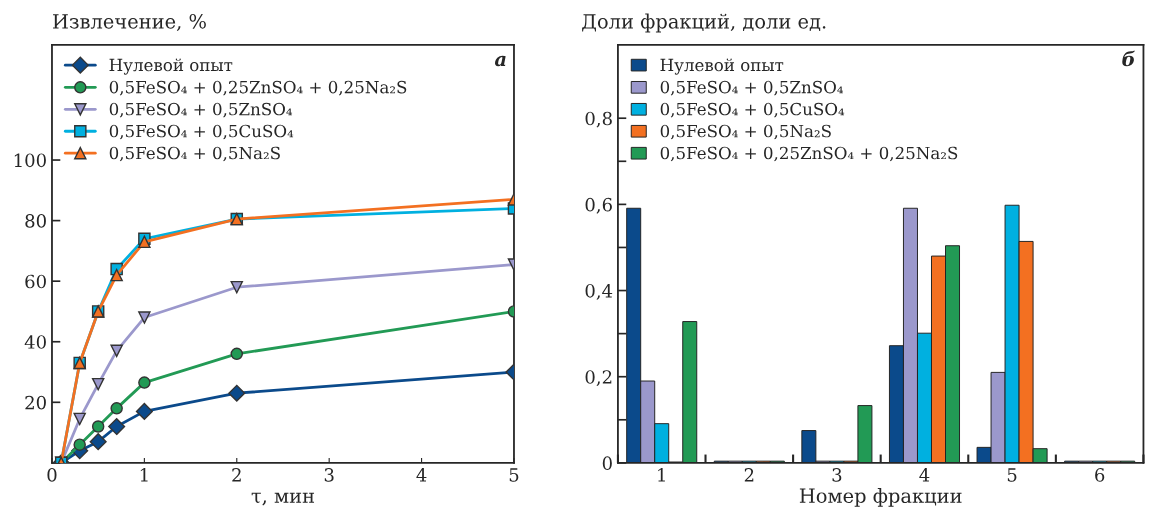 The height and width of the screenshot is (529, 1155). I want to click on x-axis-title: Номер фракции, so click(880, 497).